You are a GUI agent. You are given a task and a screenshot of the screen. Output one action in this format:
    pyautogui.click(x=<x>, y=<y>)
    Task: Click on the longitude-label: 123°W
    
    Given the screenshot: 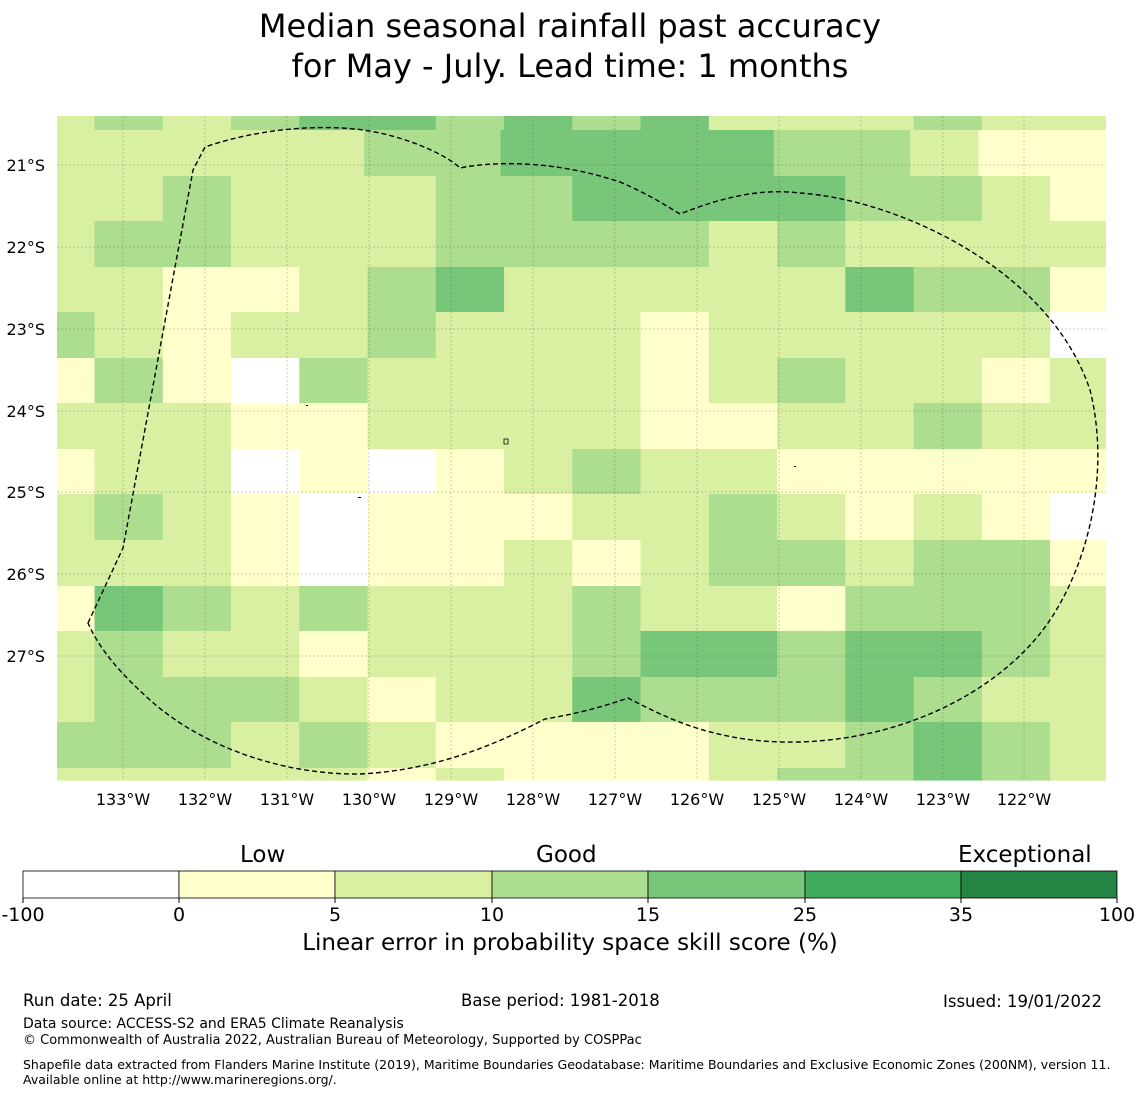 What is the action you would take?
    pyautogui.click(x=943, y=799)
    